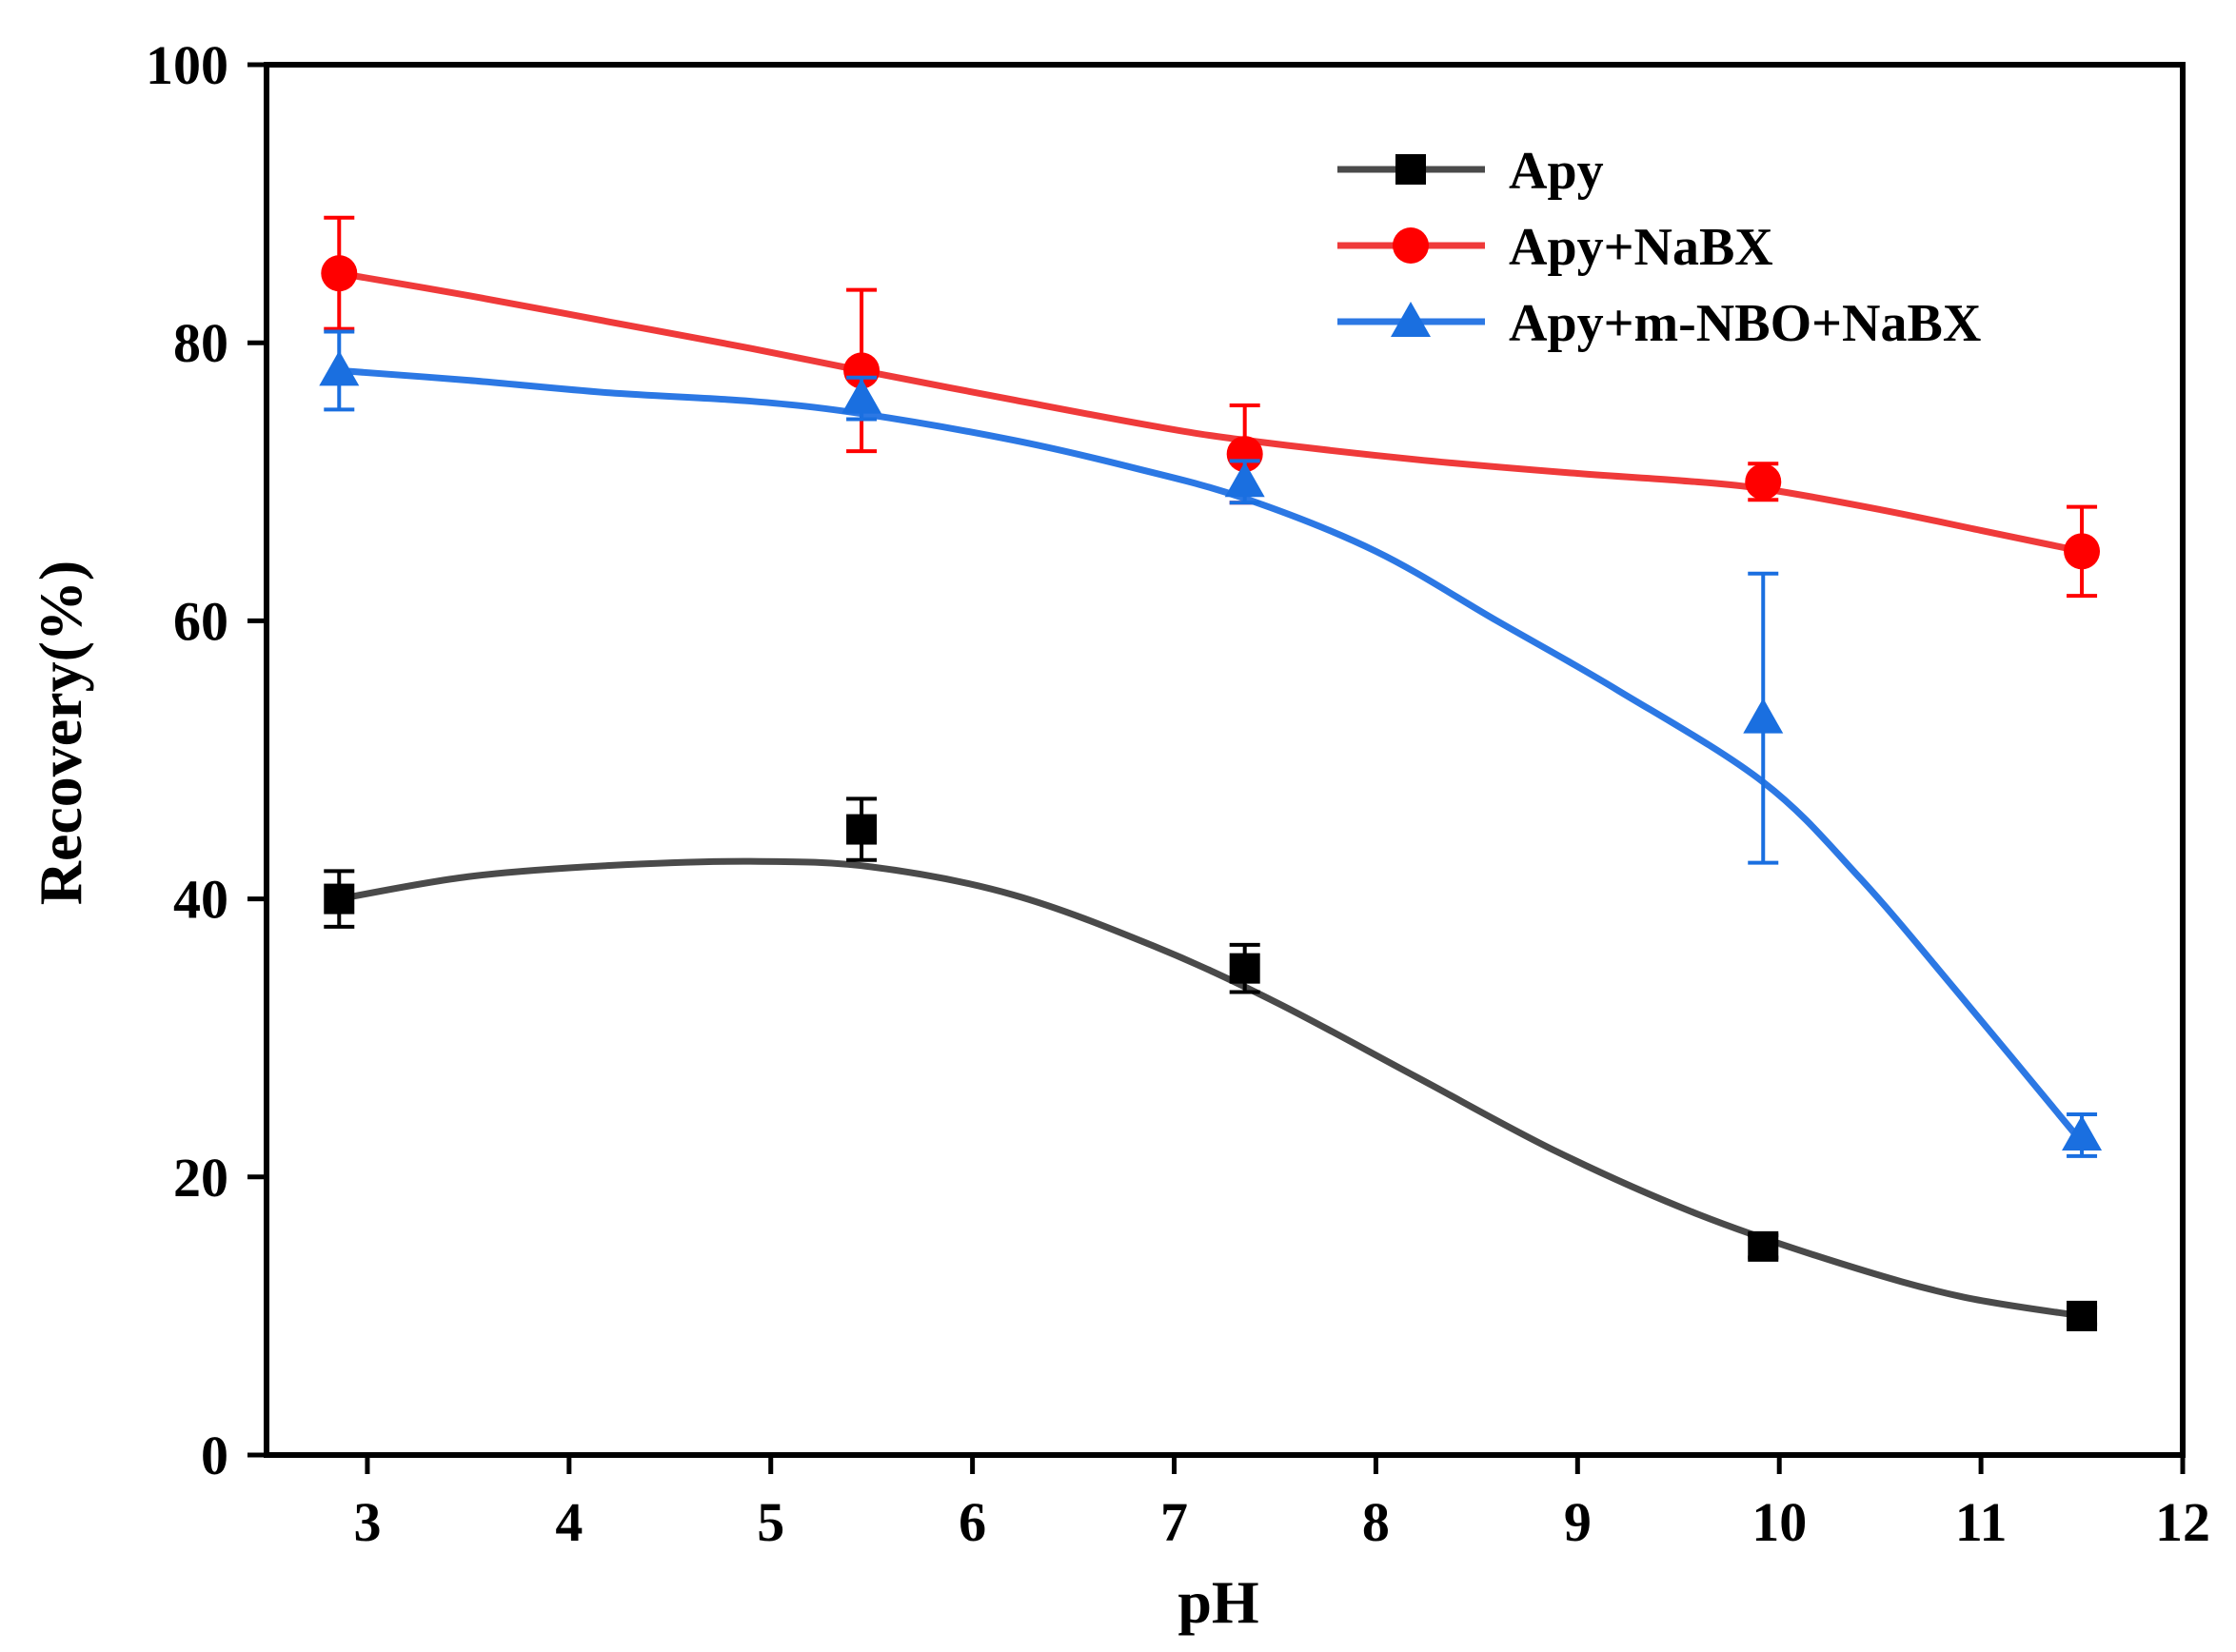  I want to click on x-tick-label: 6, so click(973, 1522).